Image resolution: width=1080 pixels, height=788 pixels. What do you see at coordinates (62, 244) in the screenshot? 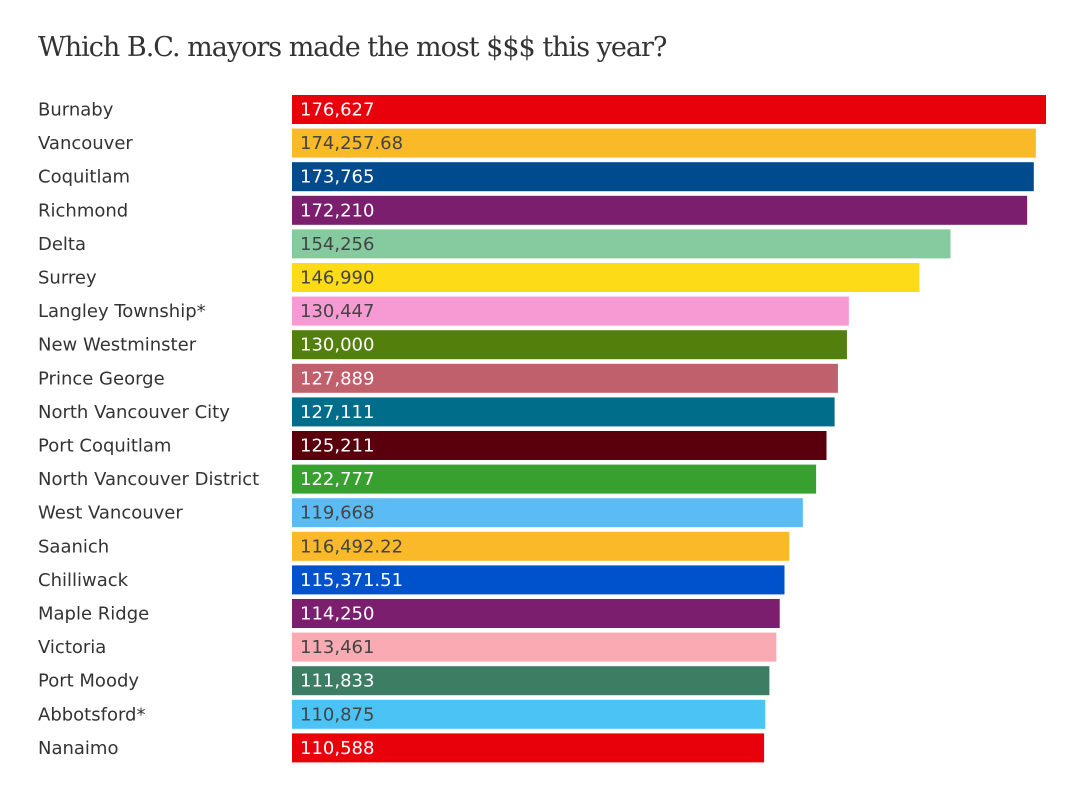
I see `category-label: Delta` at bounding box center [62, 244].